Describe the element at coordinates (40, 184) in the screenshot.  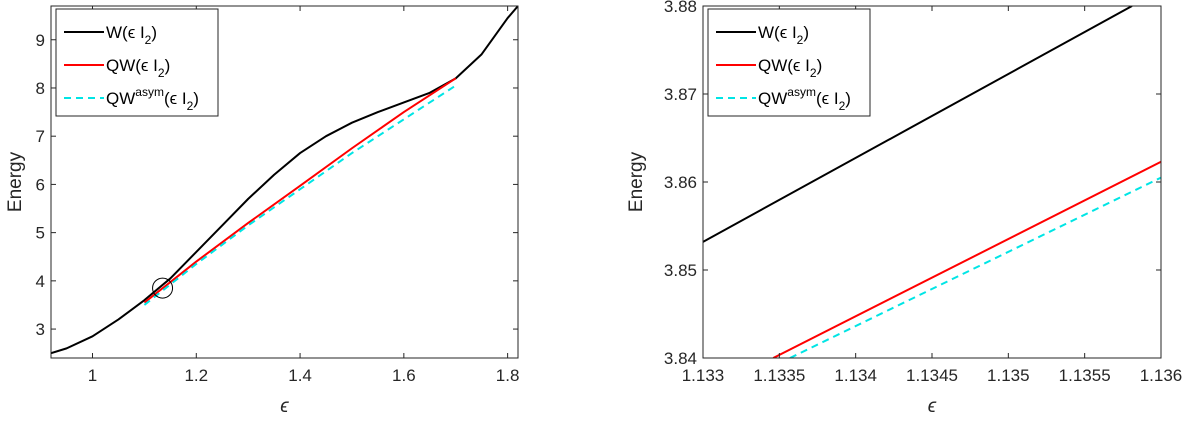
I see `y-tick-label: 6` at that location.